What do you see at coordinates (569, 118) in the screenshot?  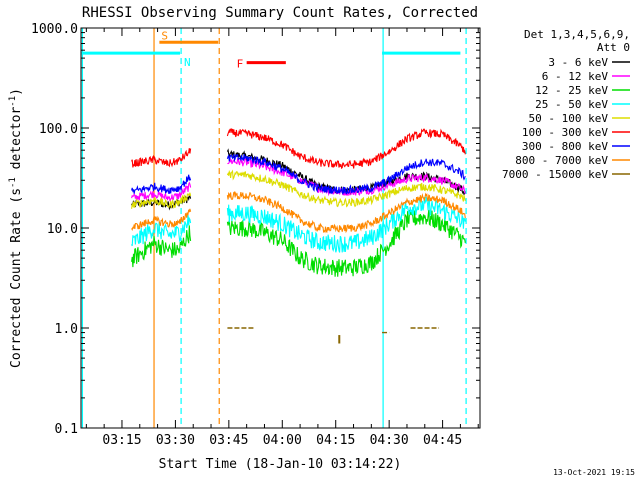 I see `legend-entry: 50 - 100 keV` at bounding box center [569, 118].